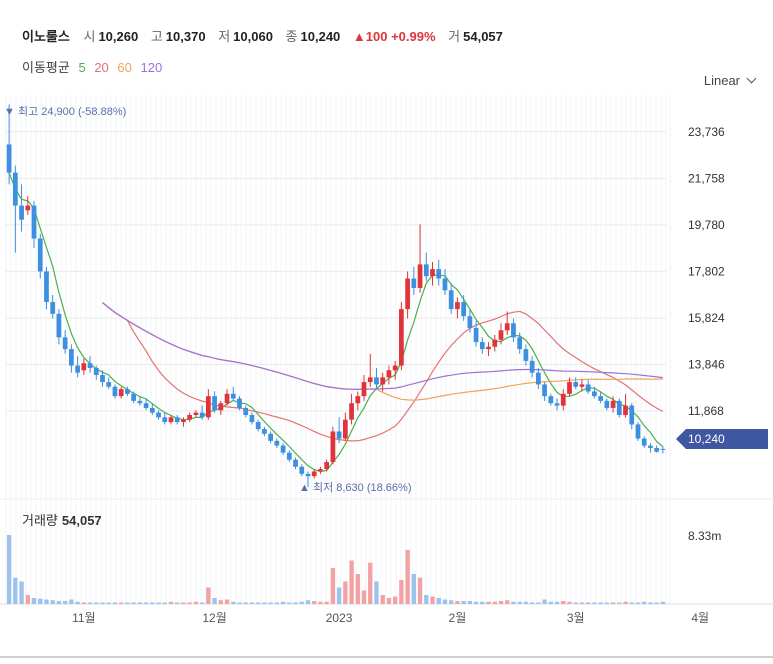 The width and height of the screenshot is (773, 664). I want to click on x-tick-label: 3월, so click(576, 618).